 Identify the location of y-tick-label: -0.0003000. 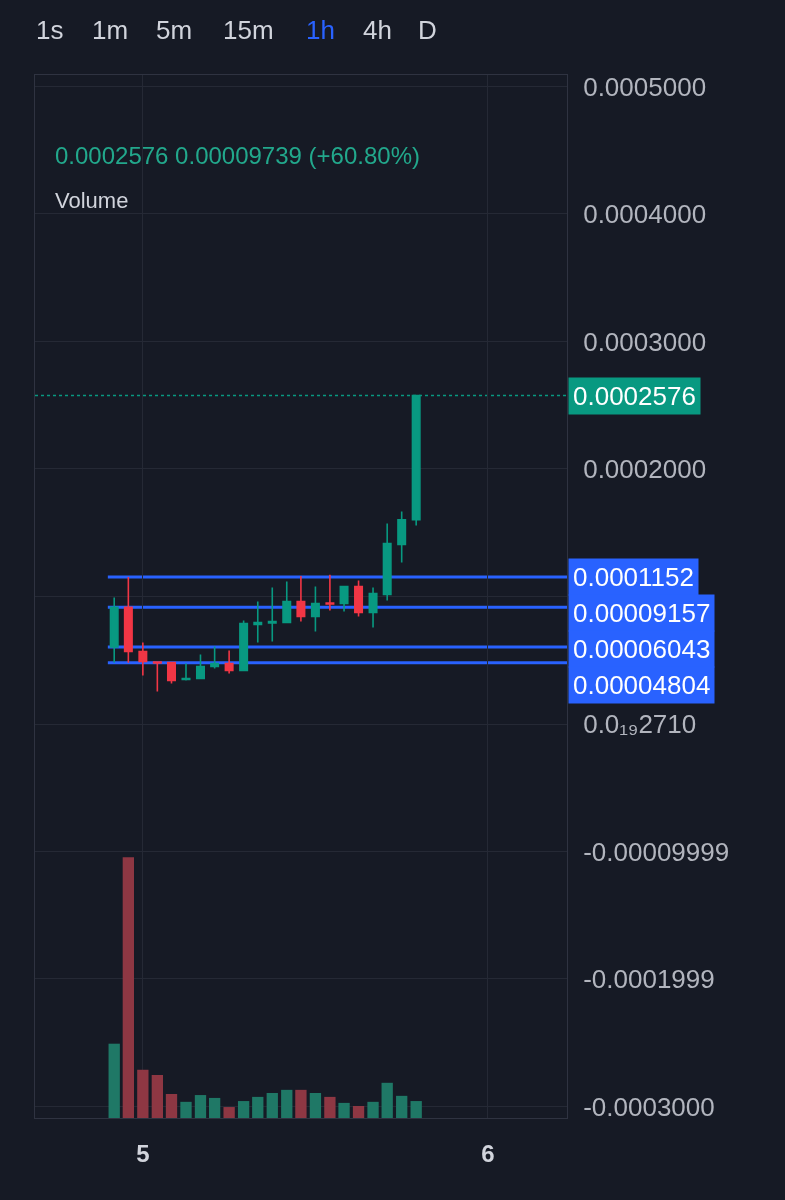
(649, 1106).